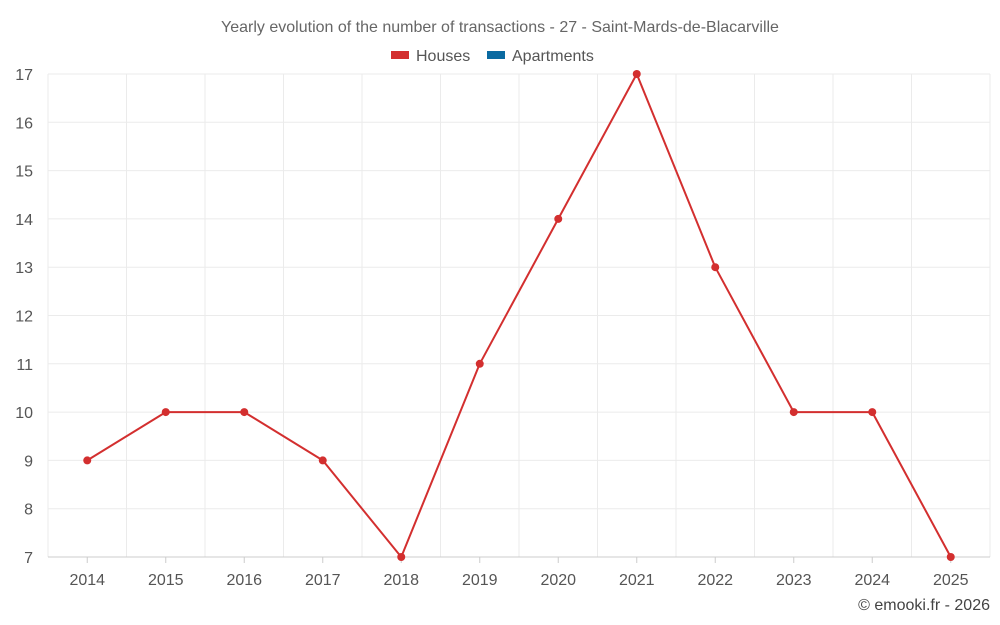 Image resolution: width=1000 pixels, height=625 pixels. I want to click on x-tick-label: 2014, so click(87, 580).